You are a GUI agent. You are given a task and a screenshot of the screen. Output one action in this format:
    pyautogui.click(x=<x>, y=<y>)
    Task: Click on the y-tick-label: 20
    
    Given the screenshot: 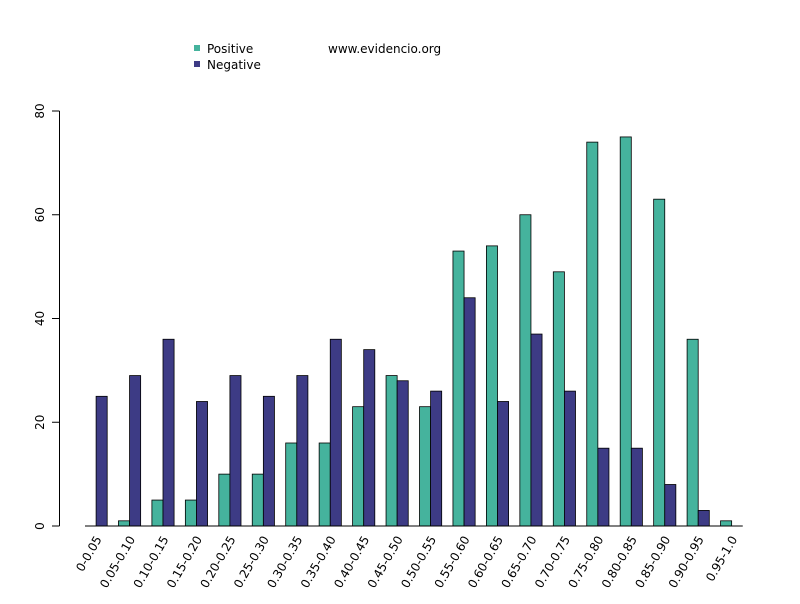 What is the action you would take?
    pyautogui.click(x=40, y=422)
    